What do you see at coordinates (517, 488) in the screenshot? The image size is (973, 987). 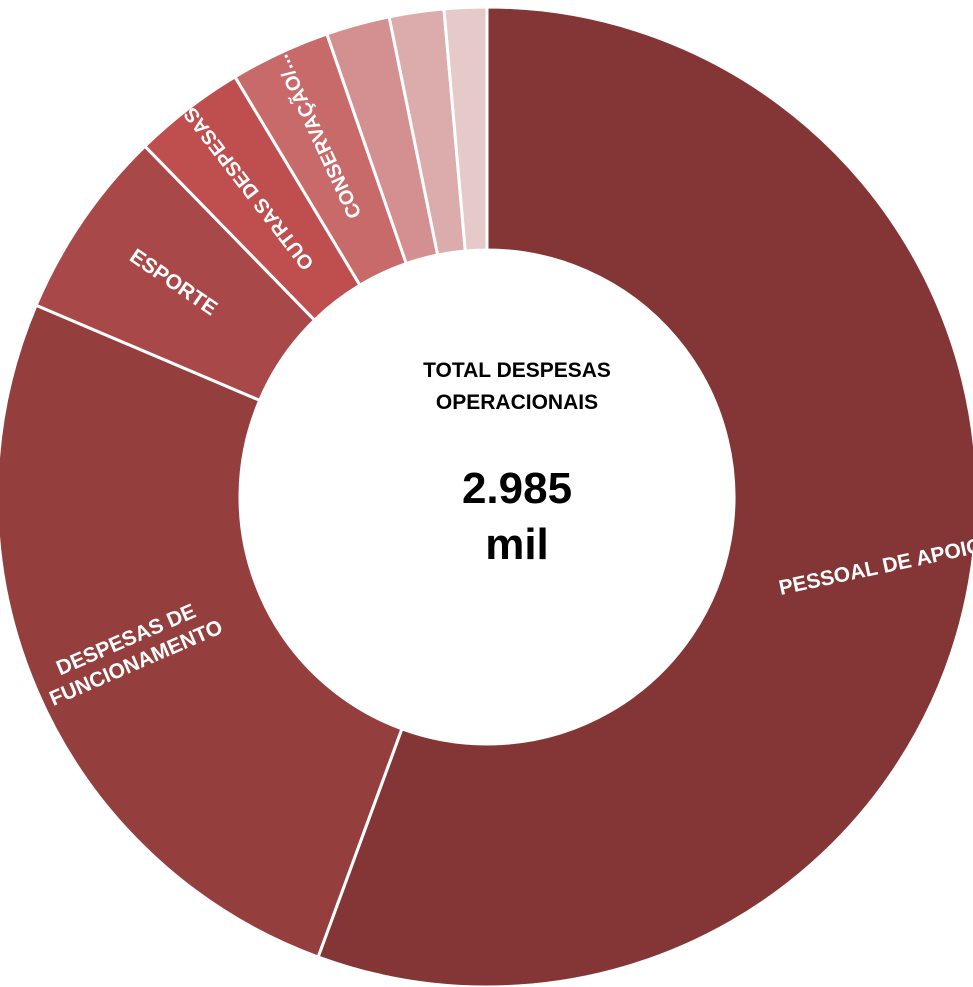 I see `center-value-number: 2.985` at bounding box center [517, 488].